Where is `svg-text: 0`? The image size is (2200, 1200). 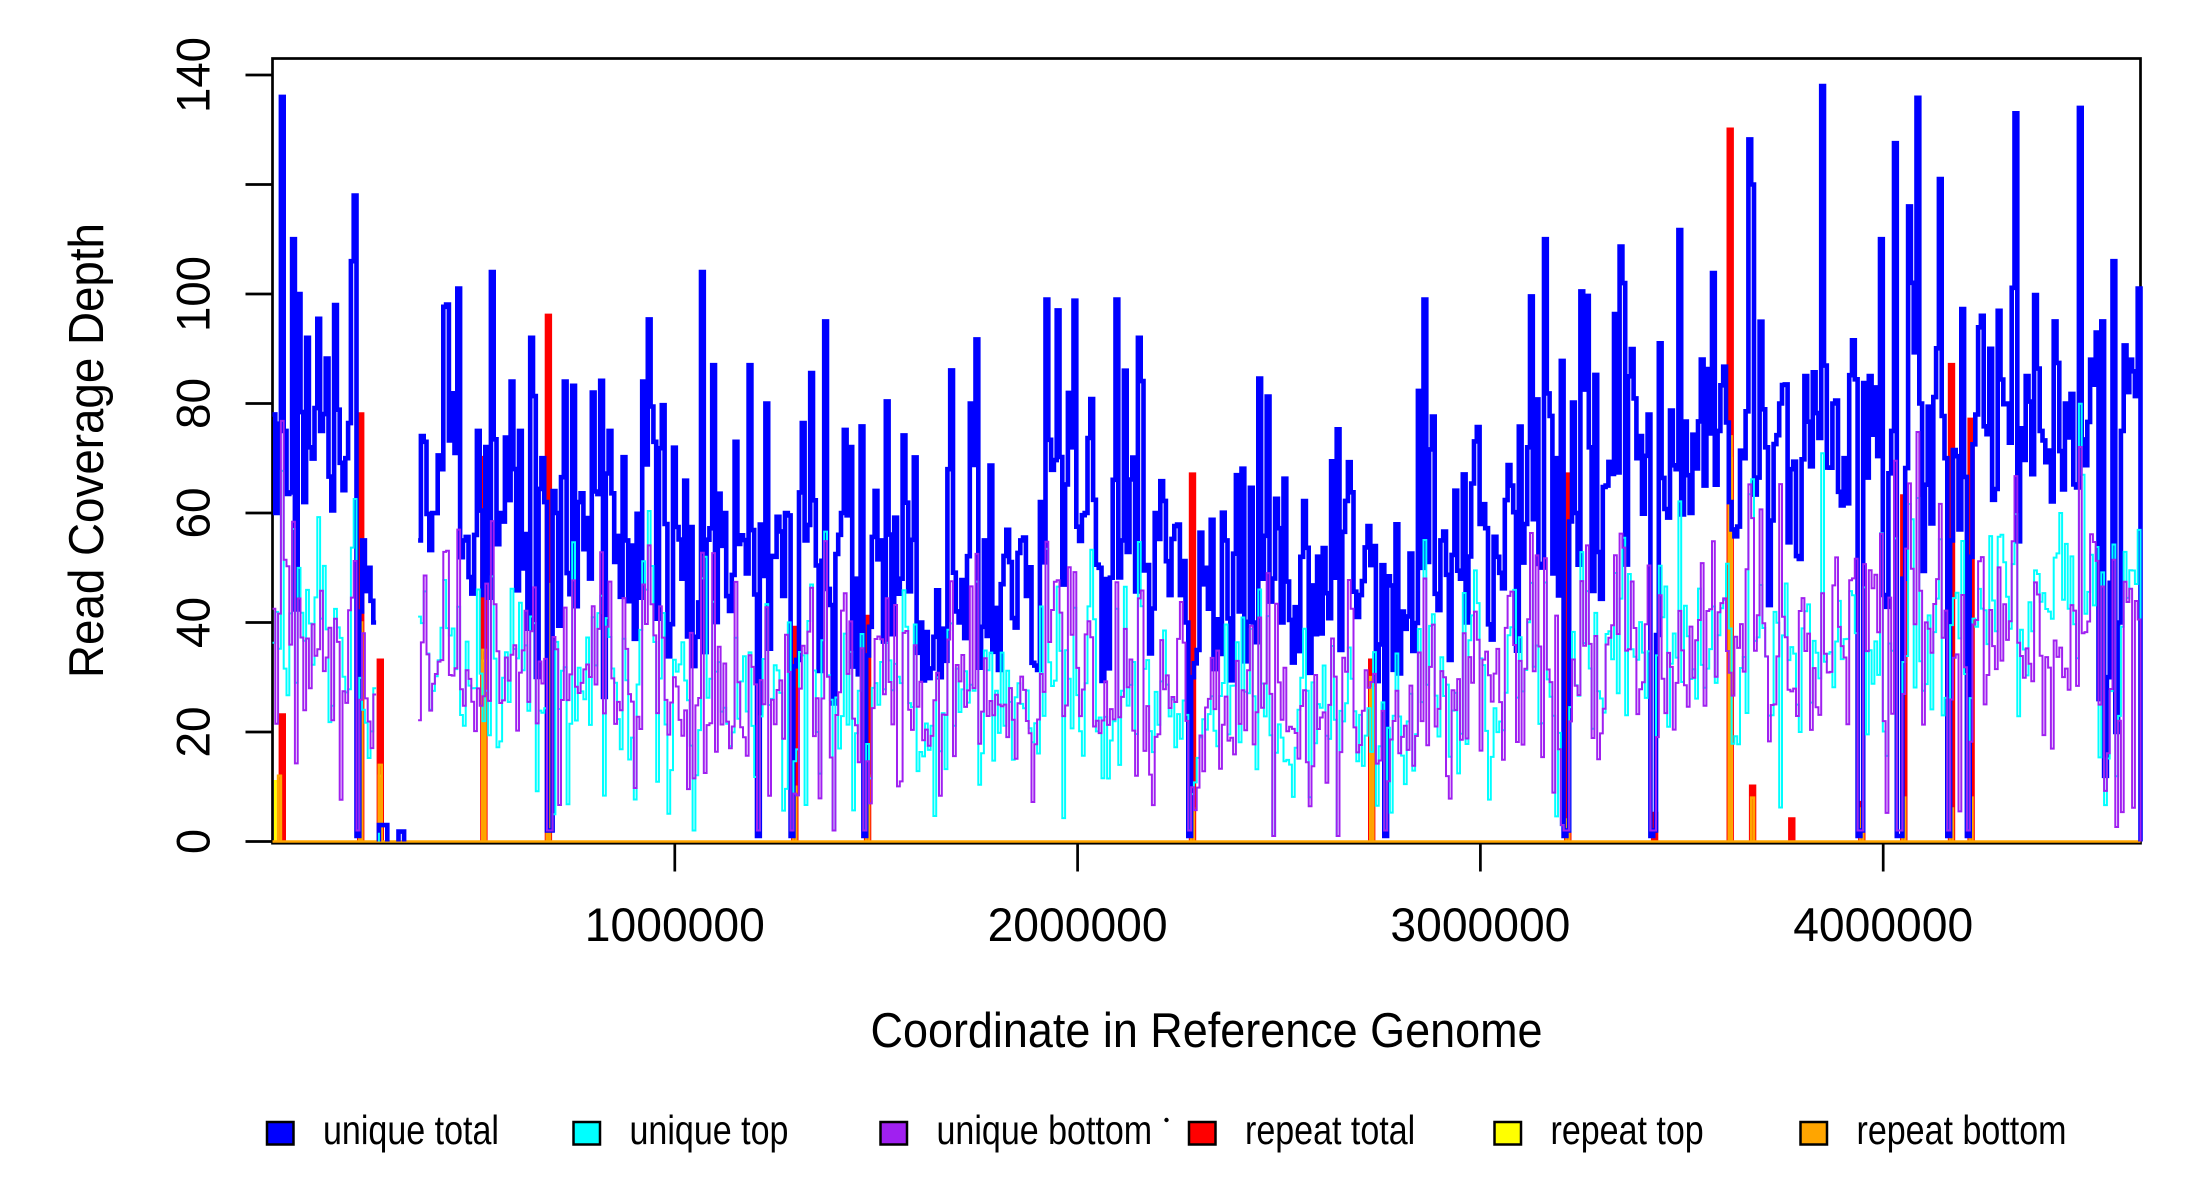
svg-text: 0 is located at coordinates (194, 841).